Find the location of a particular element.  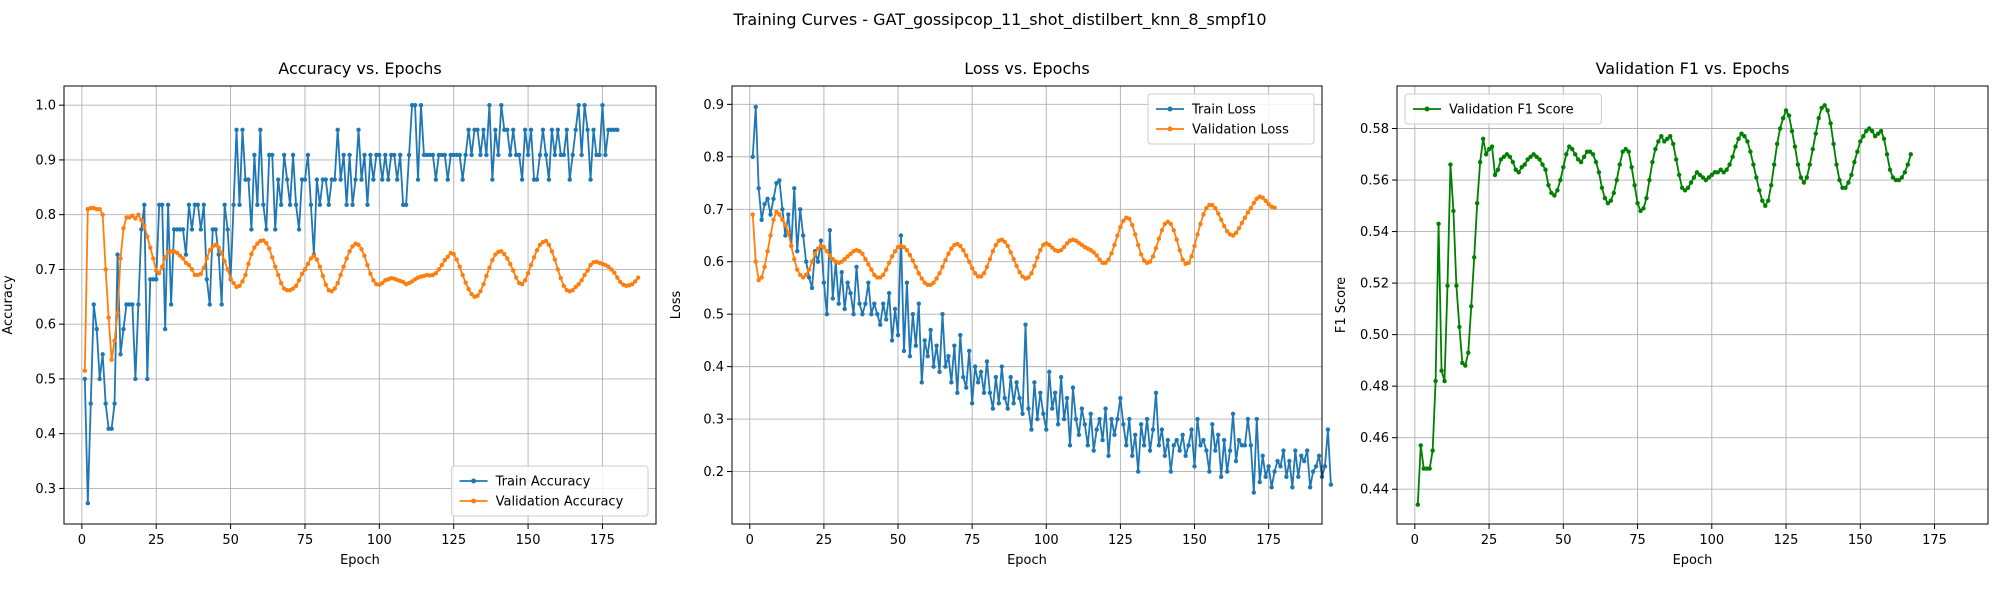

y-tick-label: 0.54 is located at coordinates (1374, 232).